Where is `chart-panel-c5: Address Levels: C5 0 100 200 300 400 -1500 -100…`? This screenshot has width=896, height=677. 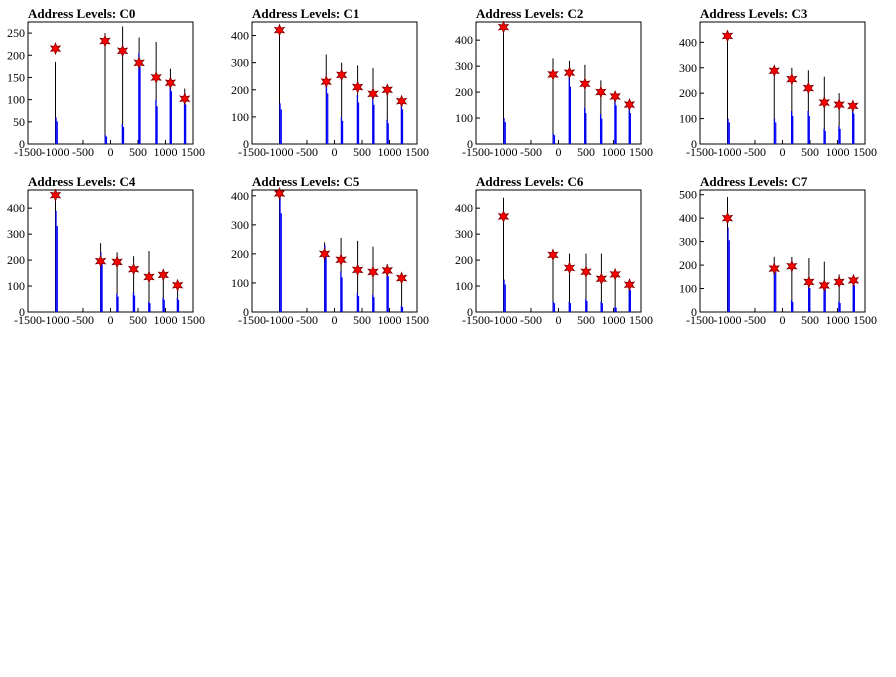
chart-panel-c5: Address Levels: C5 0 100 200 300 400 -1500 -100… is located at coordinates (330, 250).